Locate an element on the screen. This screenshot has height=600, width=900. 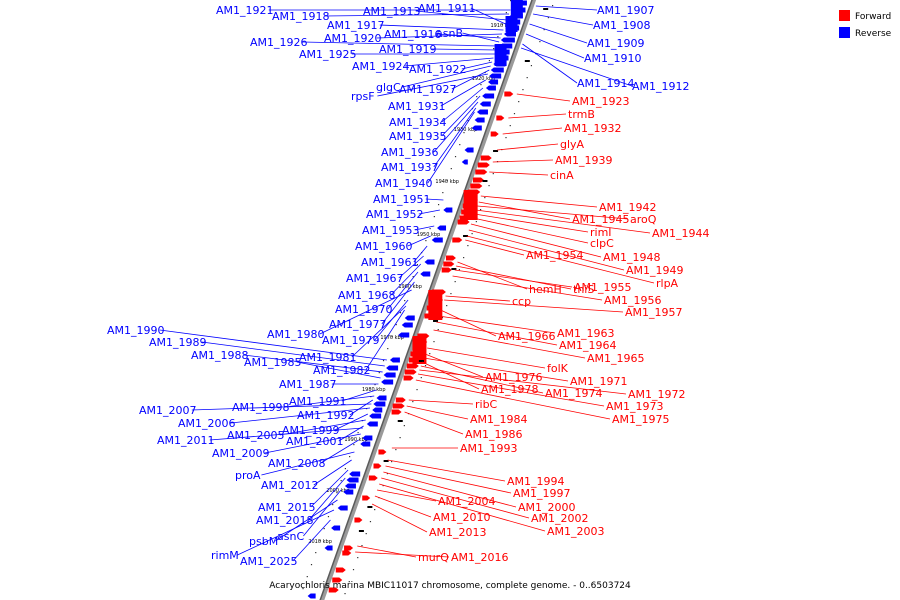
legend-label: Forward is located at coordinates (873, 17).